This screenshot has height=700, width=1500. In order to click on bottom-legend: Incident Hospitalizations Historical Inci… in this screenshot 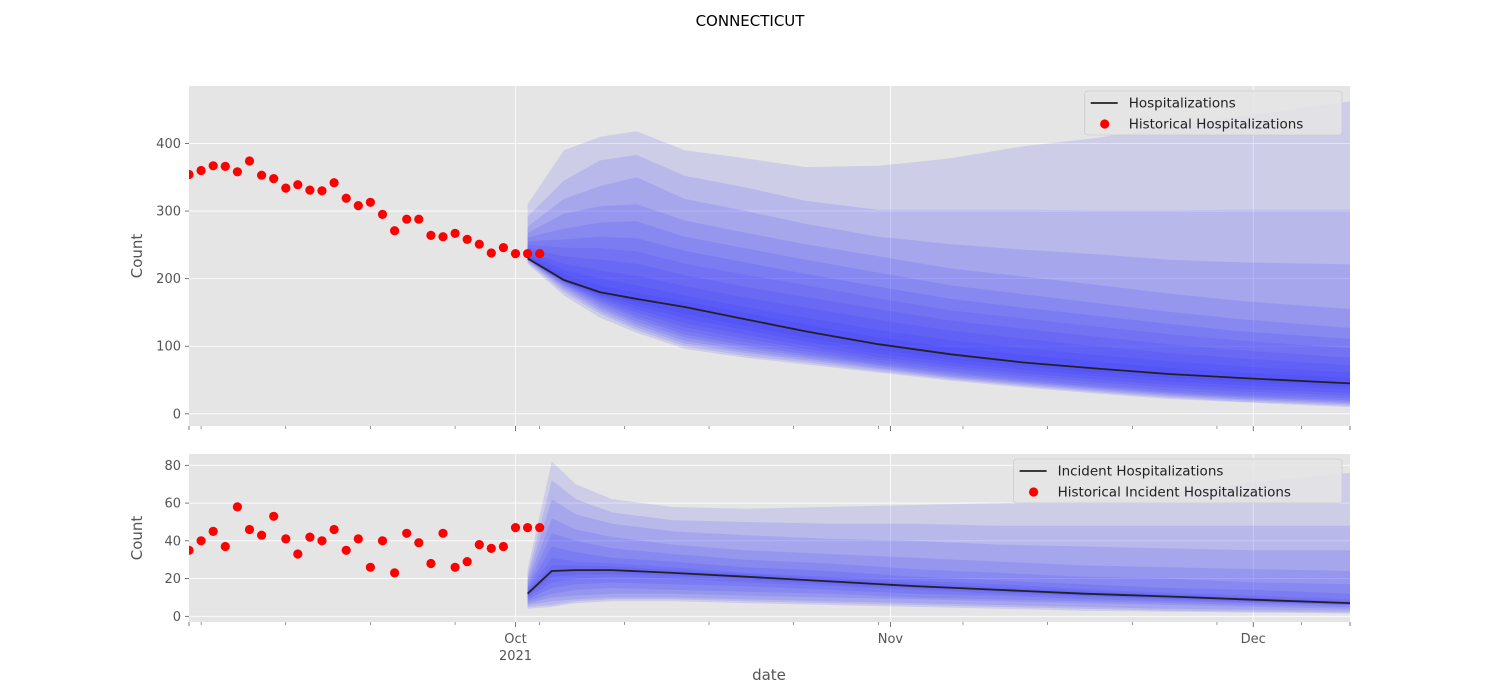, I will do `click(1178, 481)`.